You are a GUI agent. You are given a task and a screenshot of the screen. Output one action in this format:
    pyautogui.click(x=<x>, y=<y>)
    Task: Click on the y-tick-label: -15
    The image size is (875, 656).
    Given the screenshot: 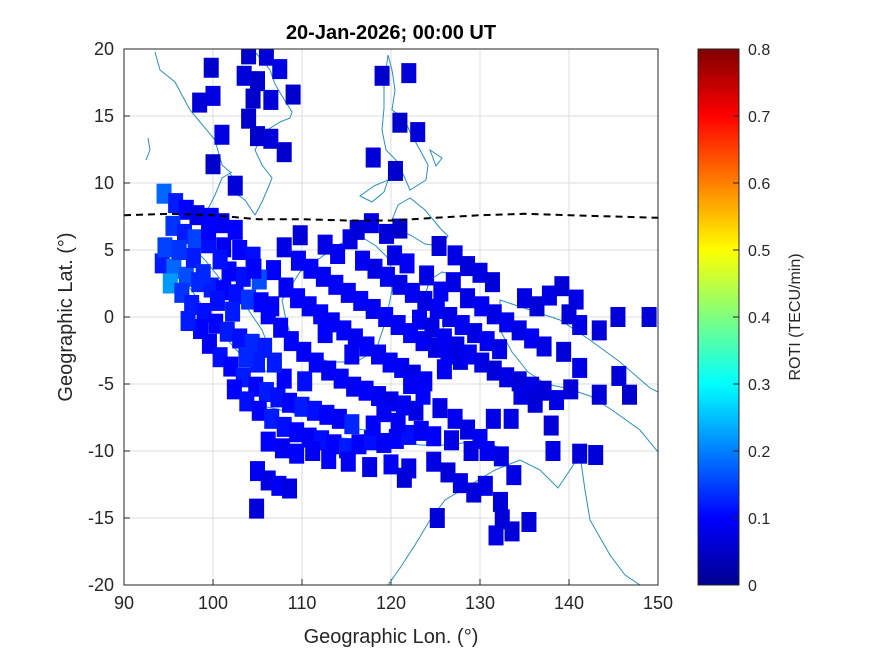 What is the action you would take?
    pyautogui.click(x=101, y=518)
    